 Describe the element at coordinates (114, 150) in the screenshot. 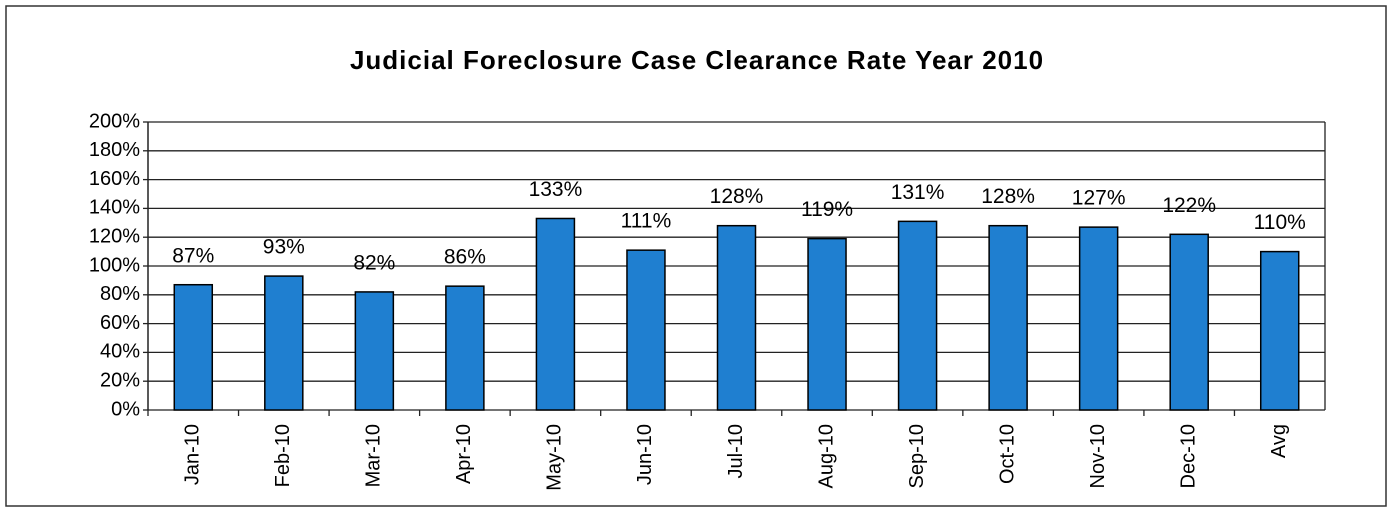

I see `y-tick-label: 180%` at that location.